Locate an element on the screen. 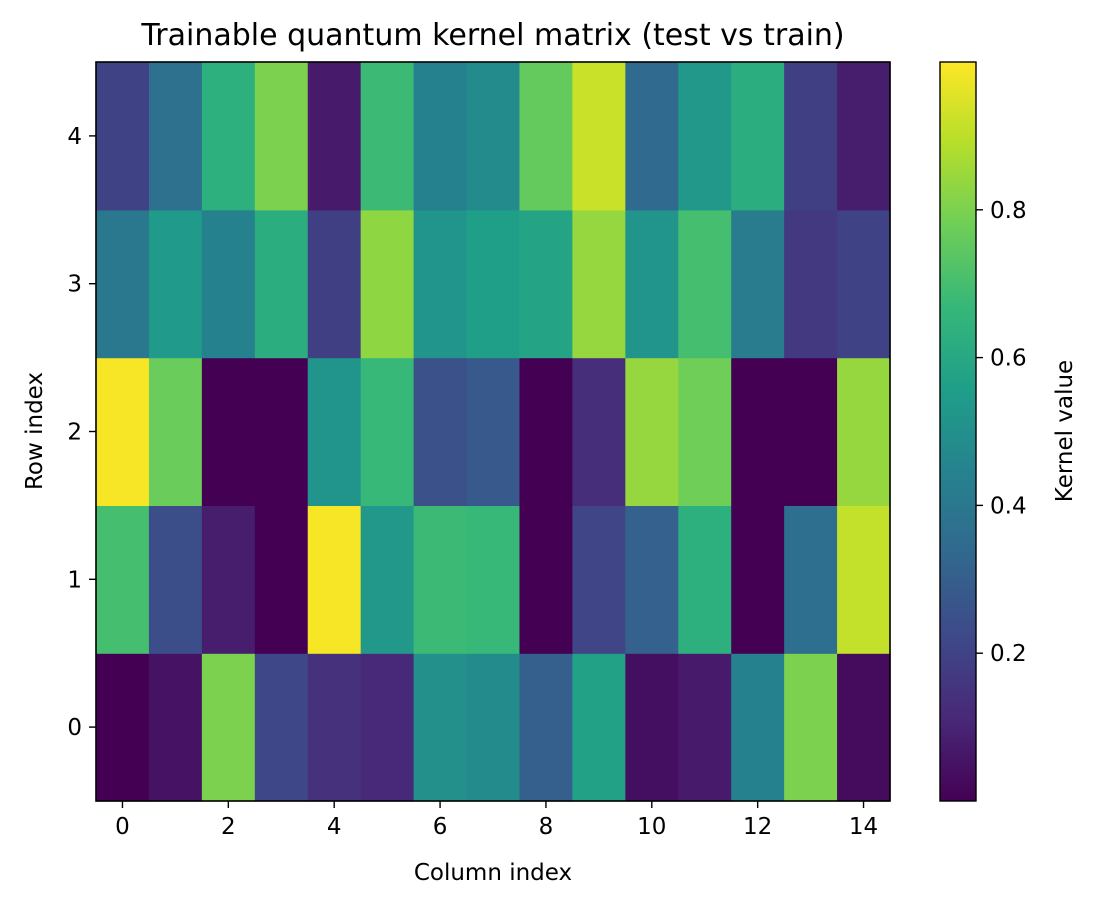  heatmap-cell-r0-c4 is located at coordinates (334, 727).